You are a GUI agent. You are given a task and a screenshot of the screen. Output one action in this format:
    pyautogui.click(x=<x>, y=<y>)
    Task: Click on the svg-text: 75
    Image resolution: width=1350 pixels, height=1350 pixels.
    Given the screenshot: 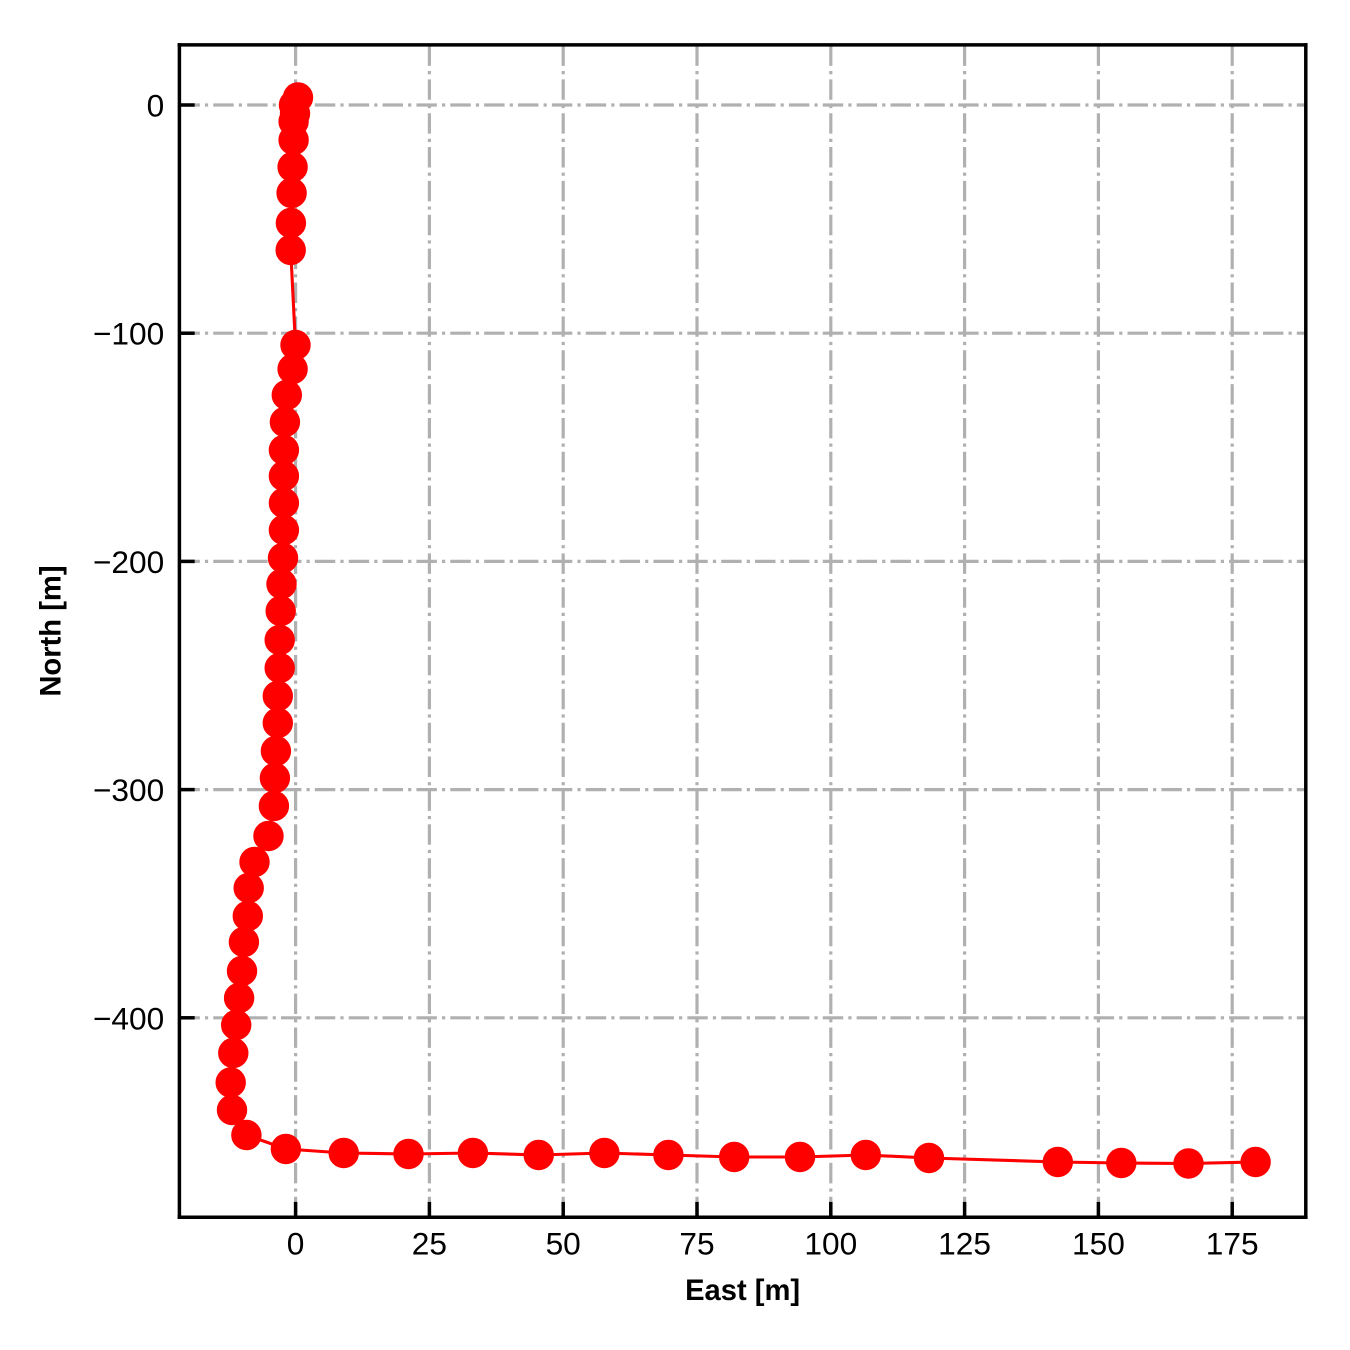 What is the action you would take?
    pyautogui.click(x=696, y=1243)
    